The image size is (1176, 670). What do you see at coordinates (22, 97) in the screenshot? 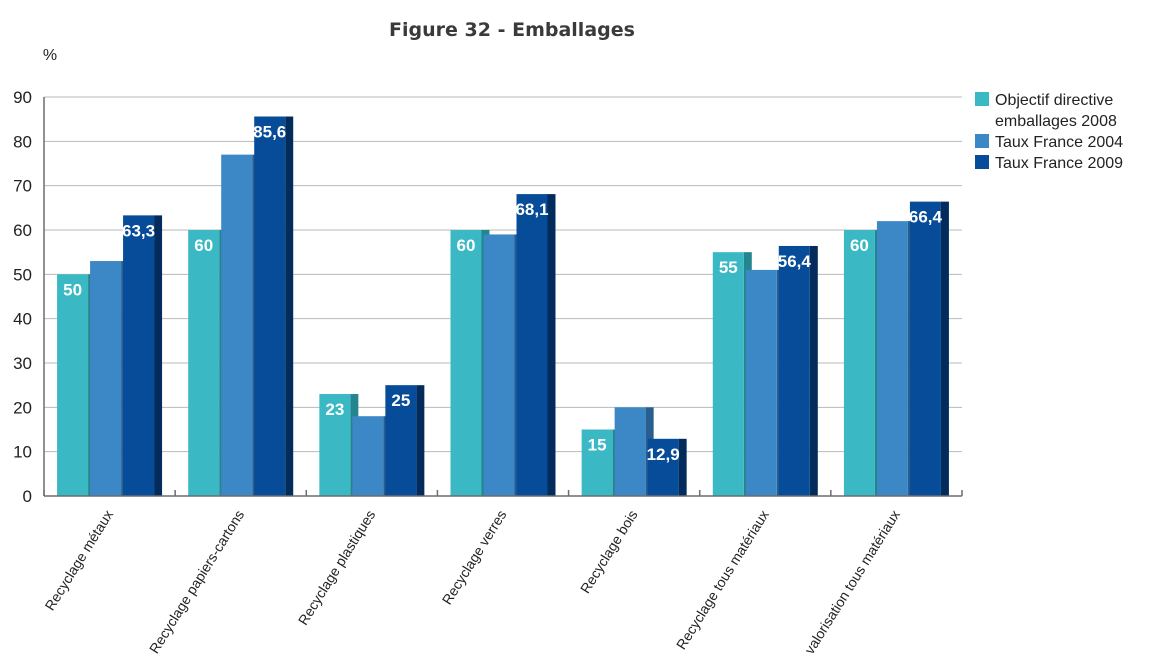
I see `y-tick-label: 90` at bounding box center [22, 97].